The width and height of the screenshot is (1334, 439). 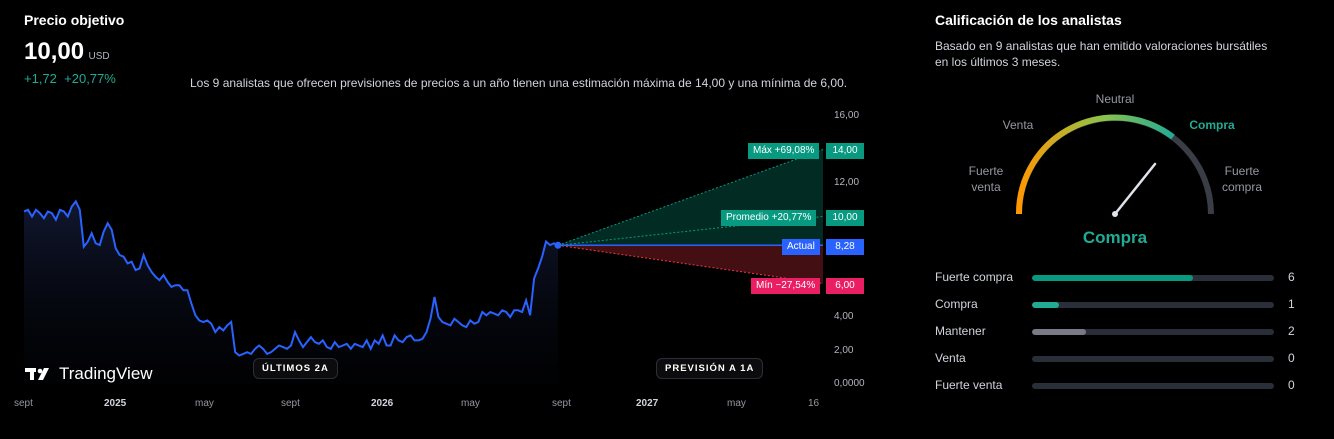 What do you see at coordinates (814, 403) in the screenshot?
I see `x-tick: 16` at bounding box center [814, 403].